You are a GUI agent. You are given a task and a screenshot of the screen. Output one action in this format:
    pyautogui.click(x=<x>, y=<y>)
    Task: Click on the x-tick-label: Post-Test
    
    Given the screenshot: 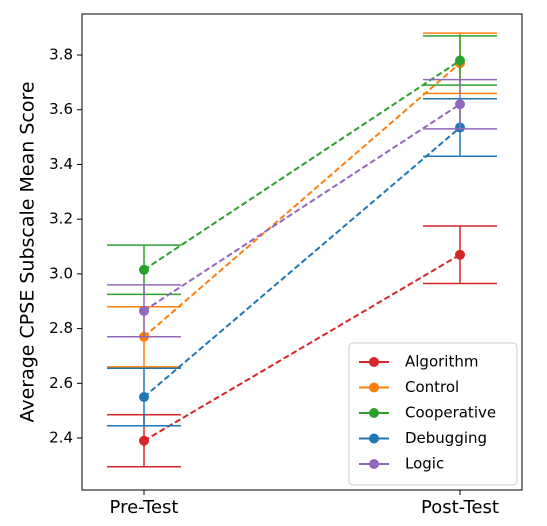 What is the action you would take?
    pyautogui.click(x=460, y=507)
    